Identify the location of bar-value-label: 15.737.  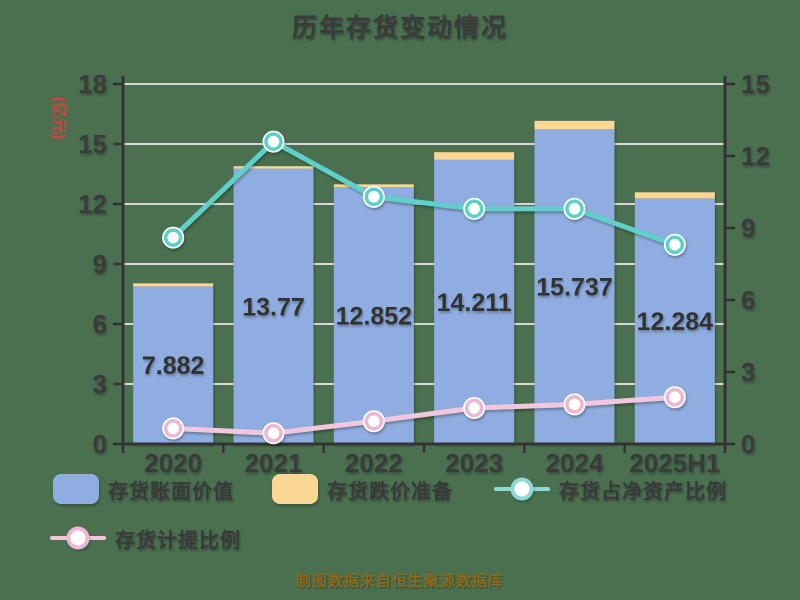
(574, 288).